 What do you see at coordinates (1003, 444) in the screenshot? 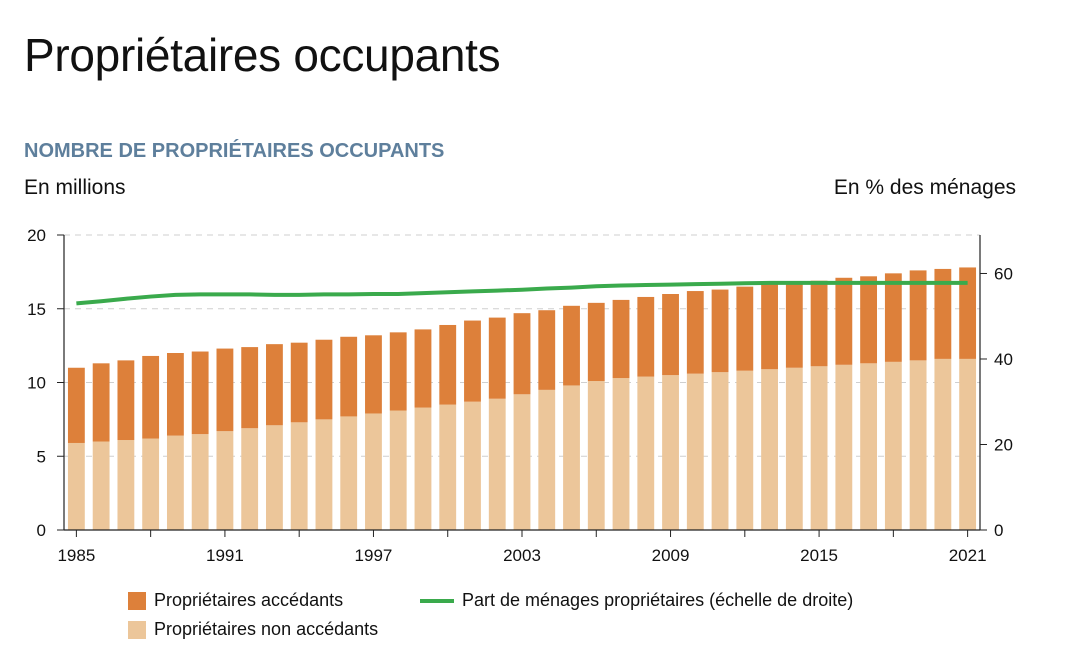
I see `y-right-tick-label: 20` at bounding box center [1003, 444].